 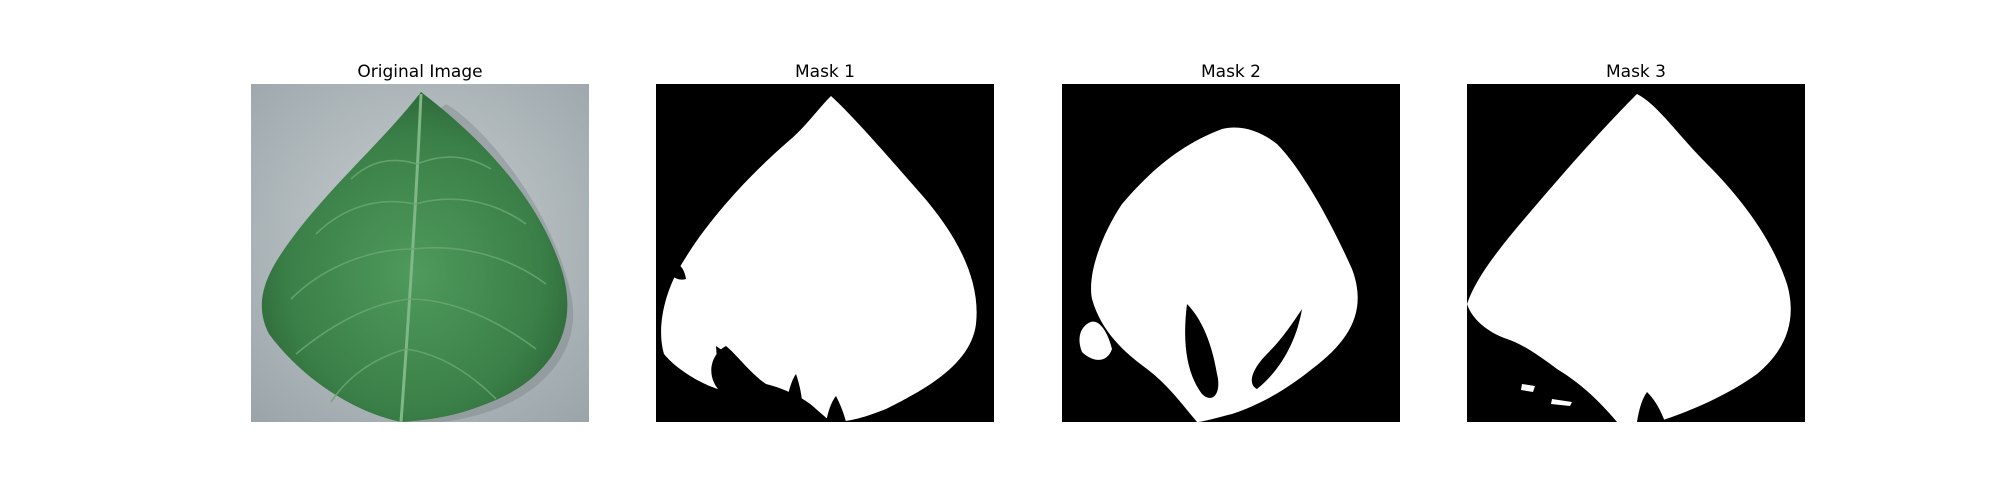 I want to click on mask-3-foreground, so click(x=1629, y=258).